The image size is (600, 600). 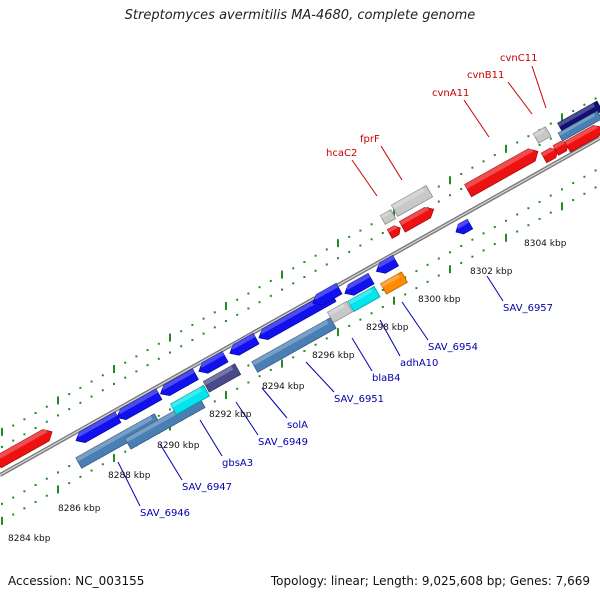 I want to click on gene-adhA10, so click(x=358, y=285).